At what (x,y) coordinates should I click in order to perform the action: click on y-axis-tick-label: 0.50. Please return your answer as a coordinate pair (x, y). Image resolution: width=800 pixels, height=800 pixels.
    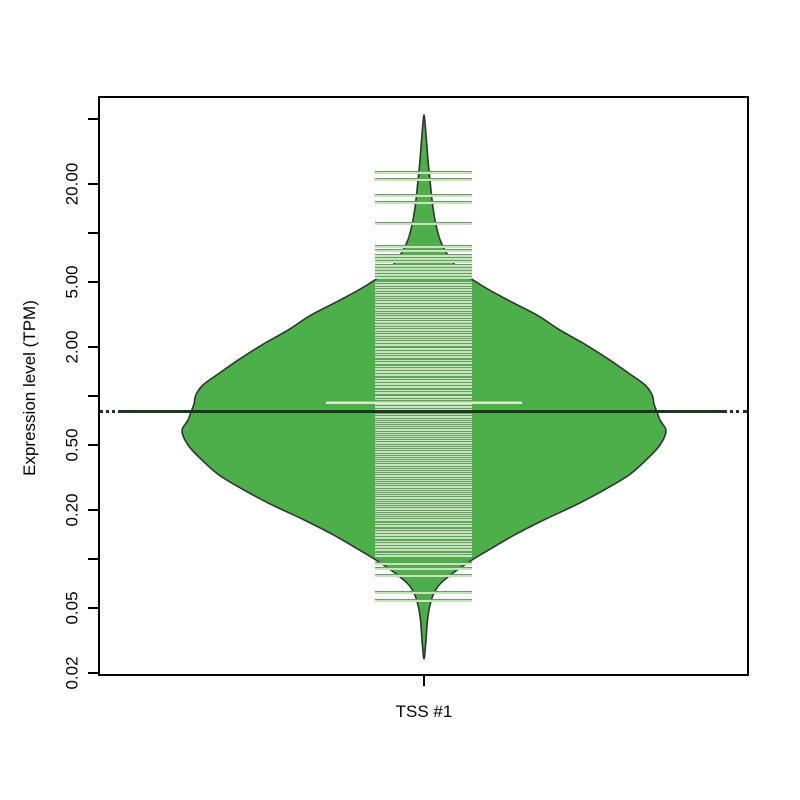
    Looking at the image, I should click on (72, 445).